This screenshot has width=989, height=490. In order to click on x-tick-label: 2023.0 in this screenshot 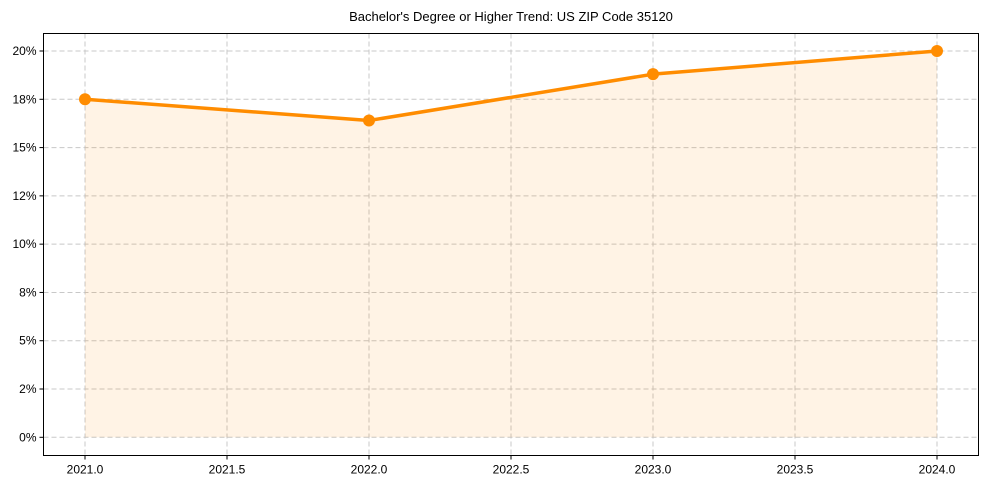, I will do `click(653, 470)`.